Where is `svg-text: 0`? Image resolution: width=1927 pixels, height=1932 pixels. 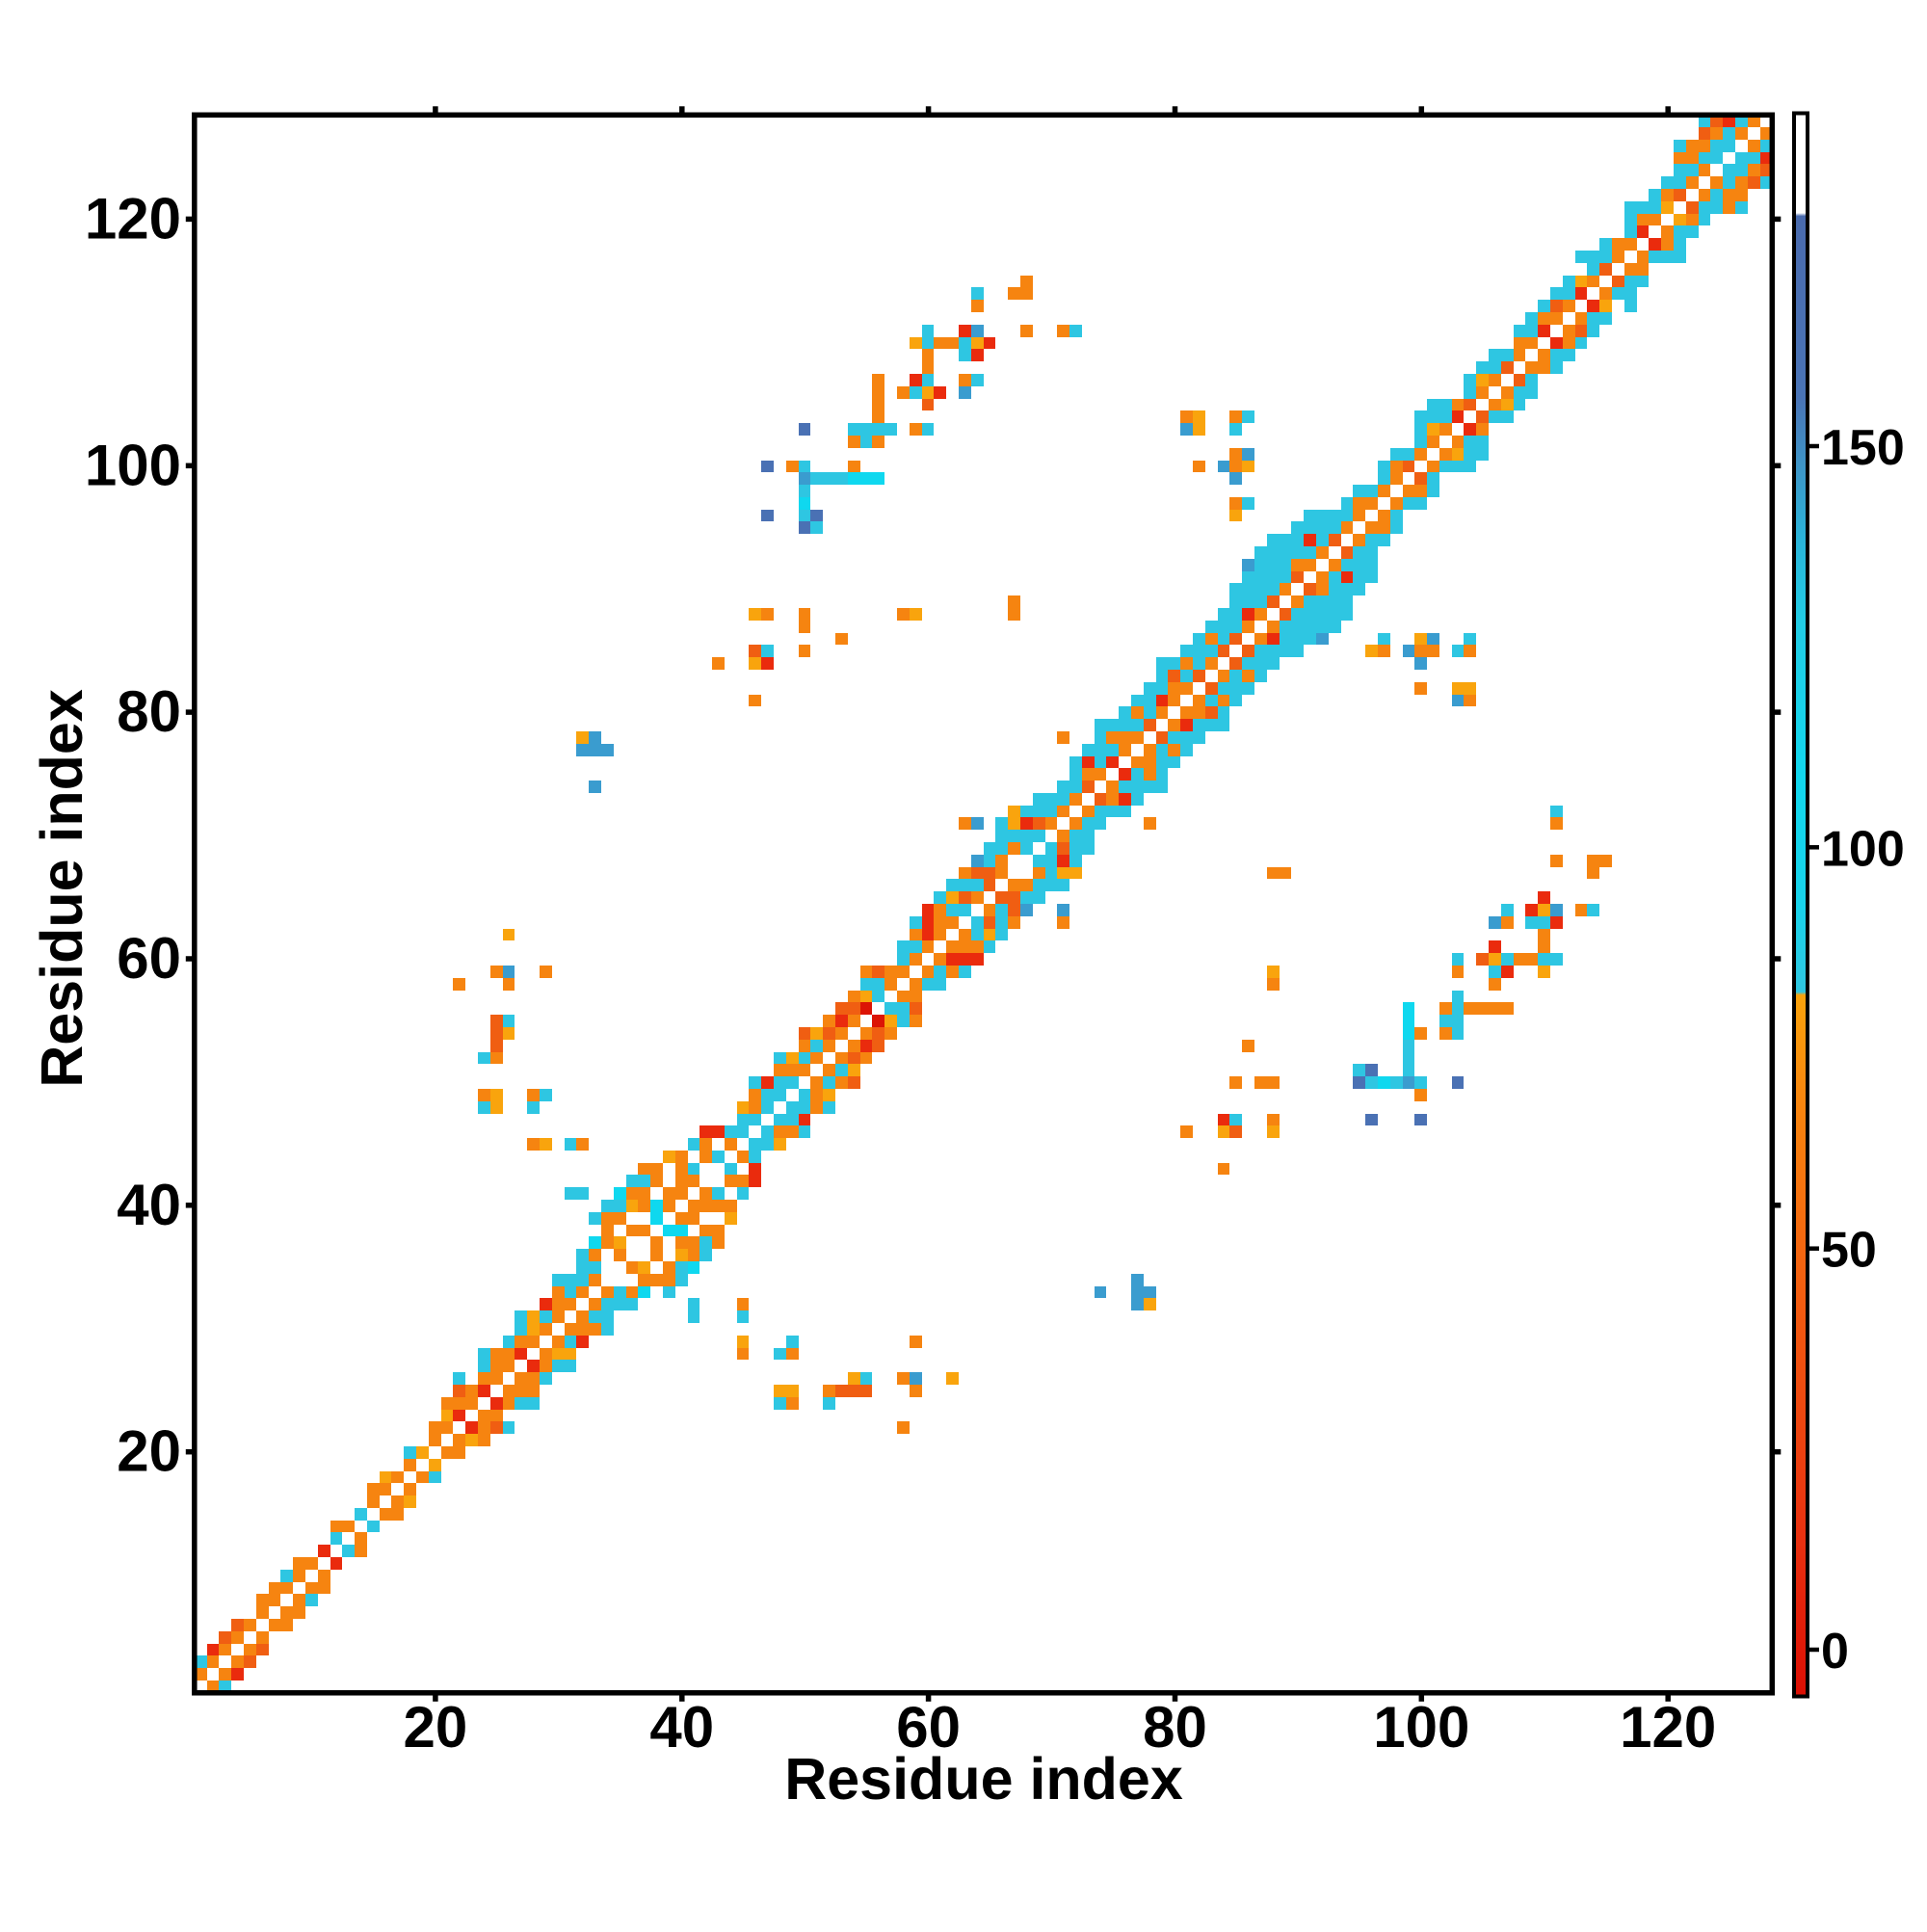 svg-text: 0 is located at coordinates (1835, 1652).